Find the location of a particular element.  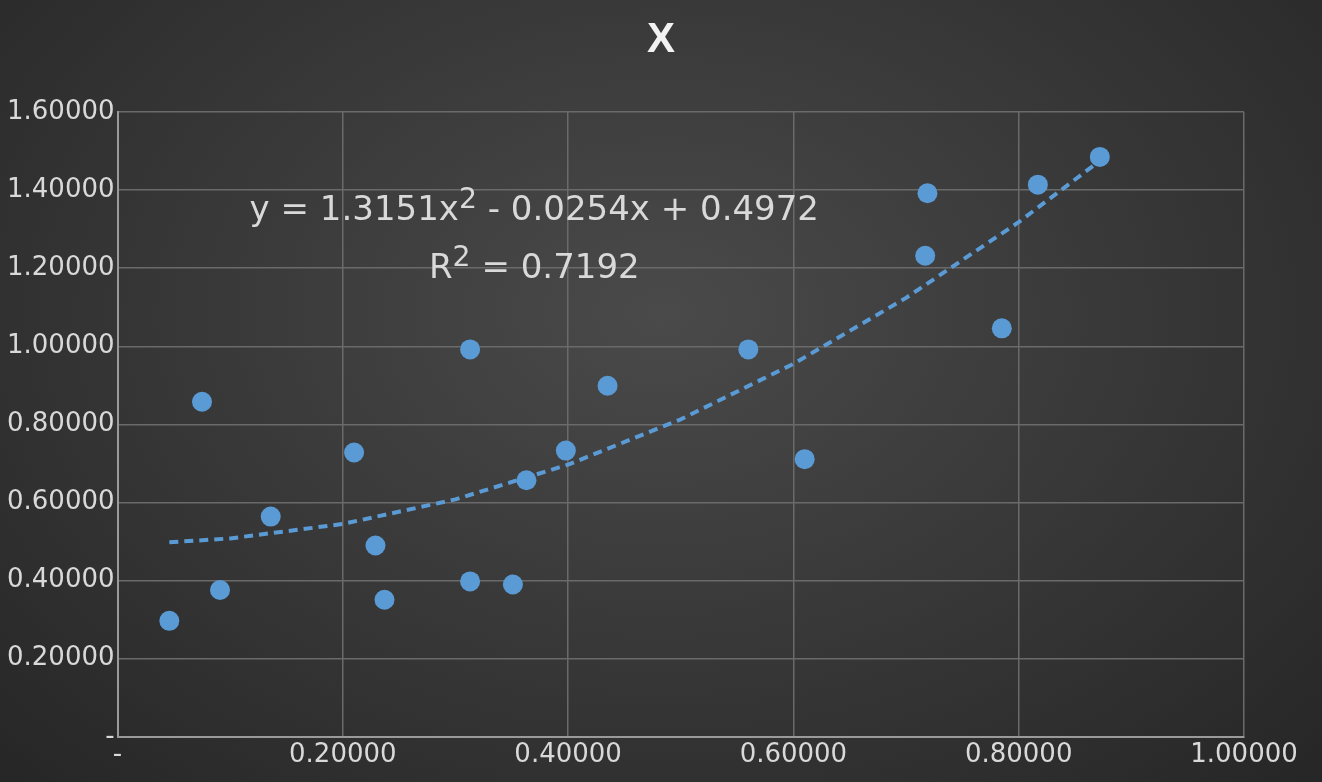

x-tick-label: 0.80000 is located at coordinates (1018, 753).